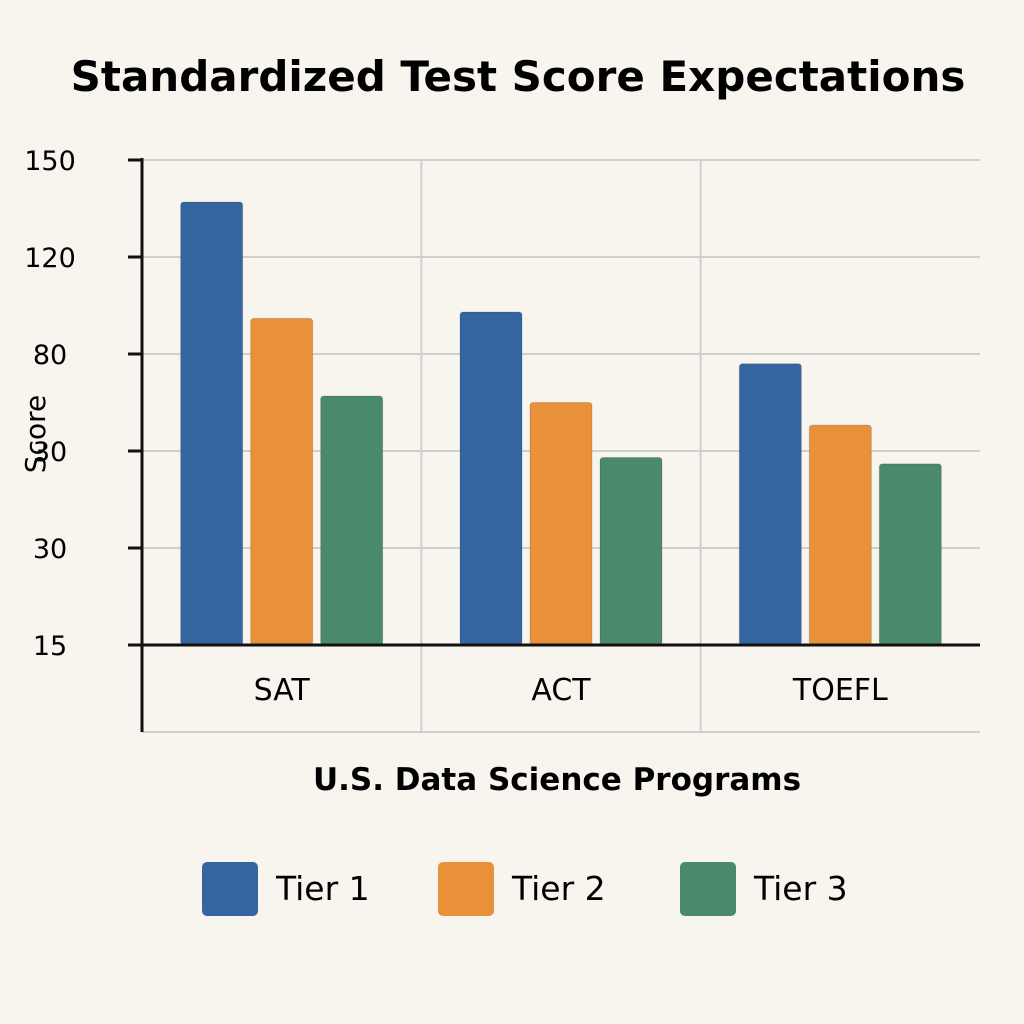 The width and height of the screenshot is (1024, 1024). What do you see at coordinates (557, 780) in the screenshot?
I see `x-axis-title: U.S. Data Science Programs` at bounding box center [557, 780].